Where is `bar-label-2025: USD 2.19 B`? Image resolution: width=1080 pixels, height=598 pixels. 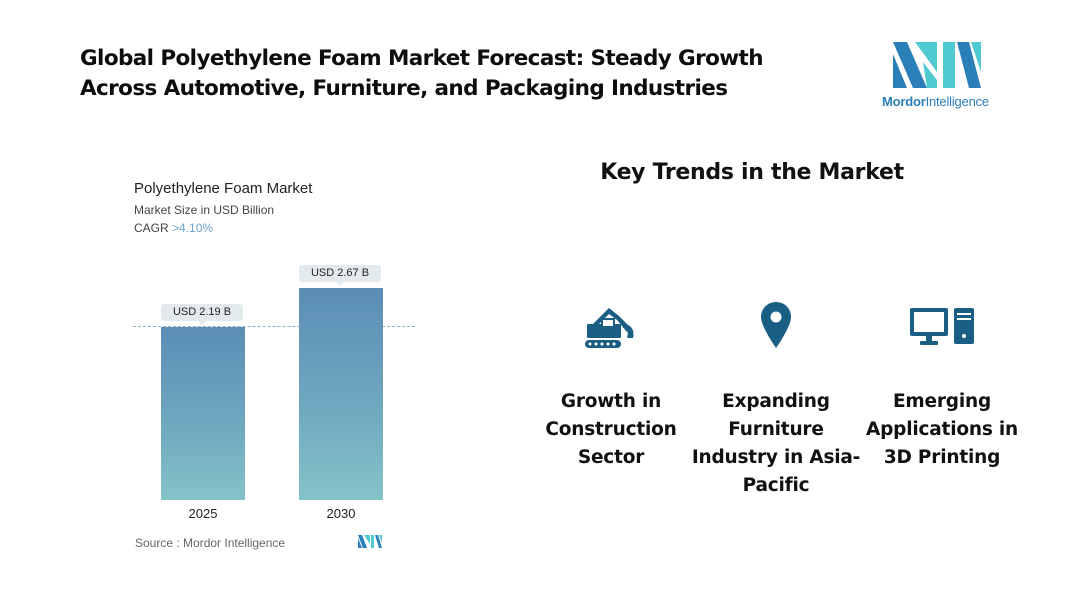 bar-label-2025: USD 2.19 B is located at coordinates (202, 314).